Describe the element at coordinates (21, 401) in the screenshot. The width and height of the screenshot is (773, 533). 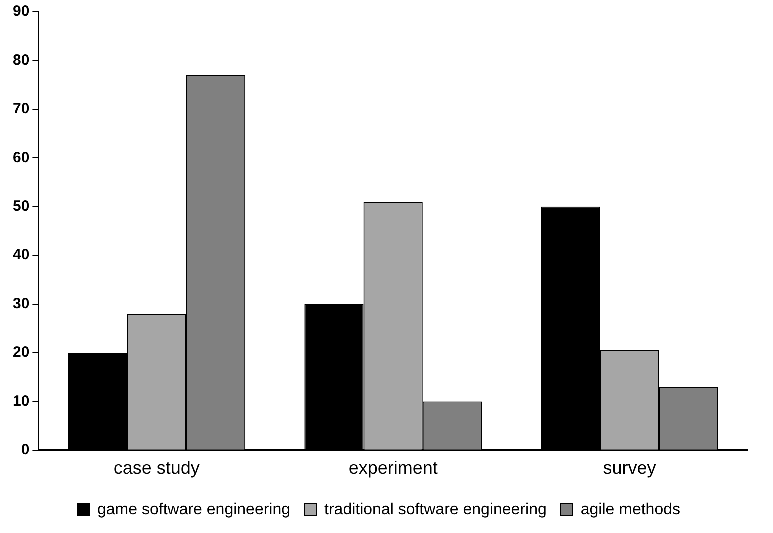
I see `y-tick-label: 10` at that location.